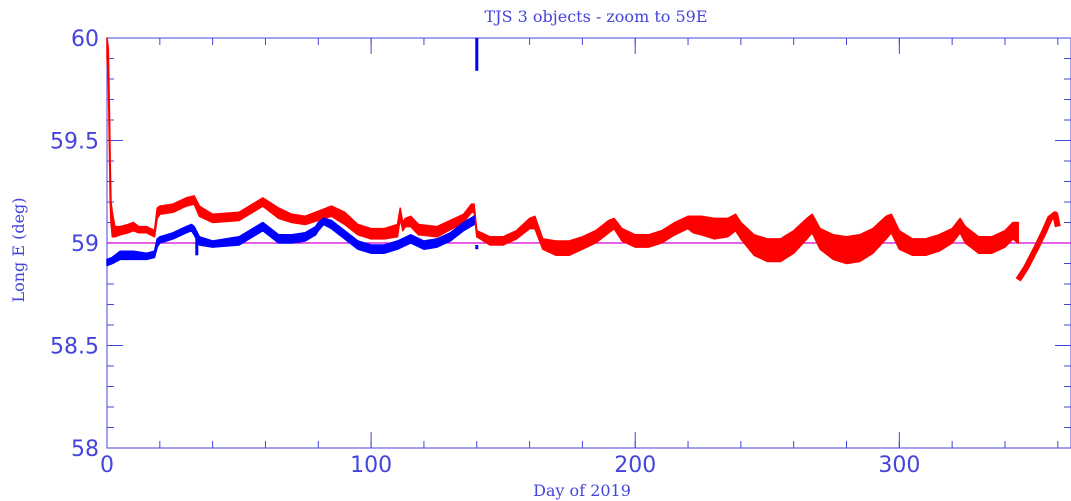  I want to click on y-tick-label: 59.5, so click(74, 142).